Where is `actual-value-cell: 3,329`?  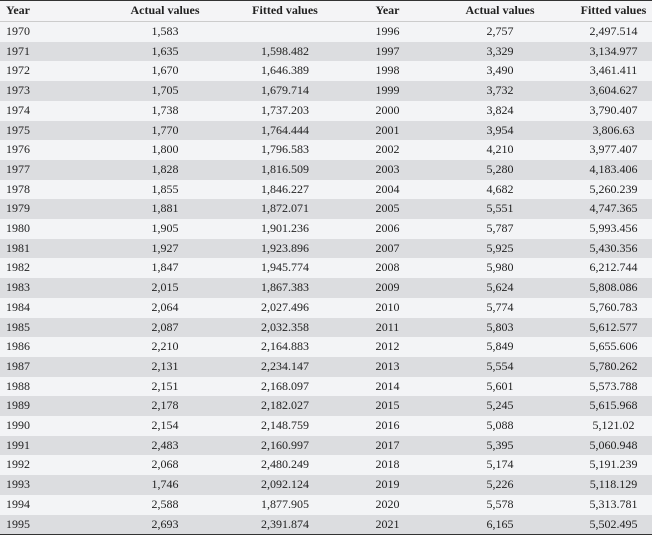 actual-value-cell: 3,329 is located at coordinates (500, 51).